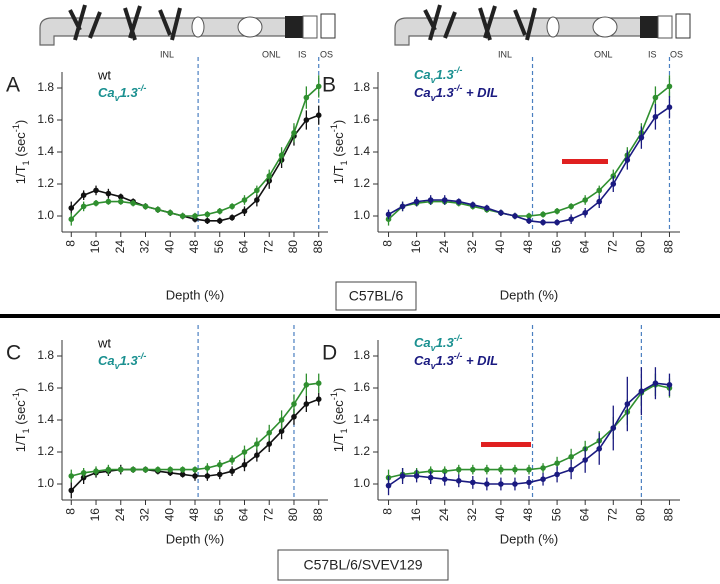 This screenshot has width=720, height=584. What do you see at coordinates (95, 515) in the screenshot?
I see `x-tick-label: 16` at bounding box center [95, 515].